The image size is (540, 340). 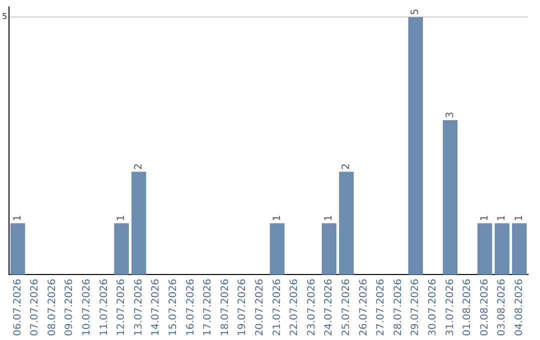 I want to click on x-tick-label: 22.07.2026, so click(x=294, y=307).